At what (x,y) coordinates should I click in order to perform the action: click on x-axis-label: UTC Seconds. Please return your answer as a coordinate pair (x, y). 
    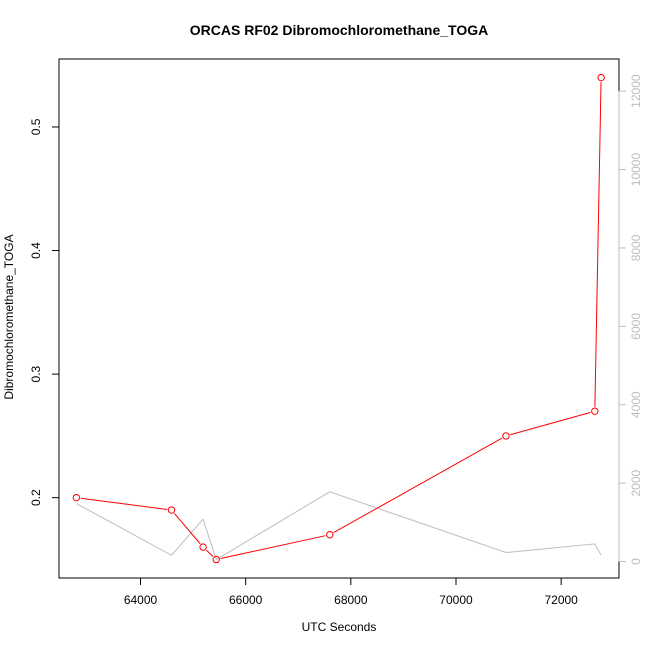
    Looking at the image, I should click on (339, 627).